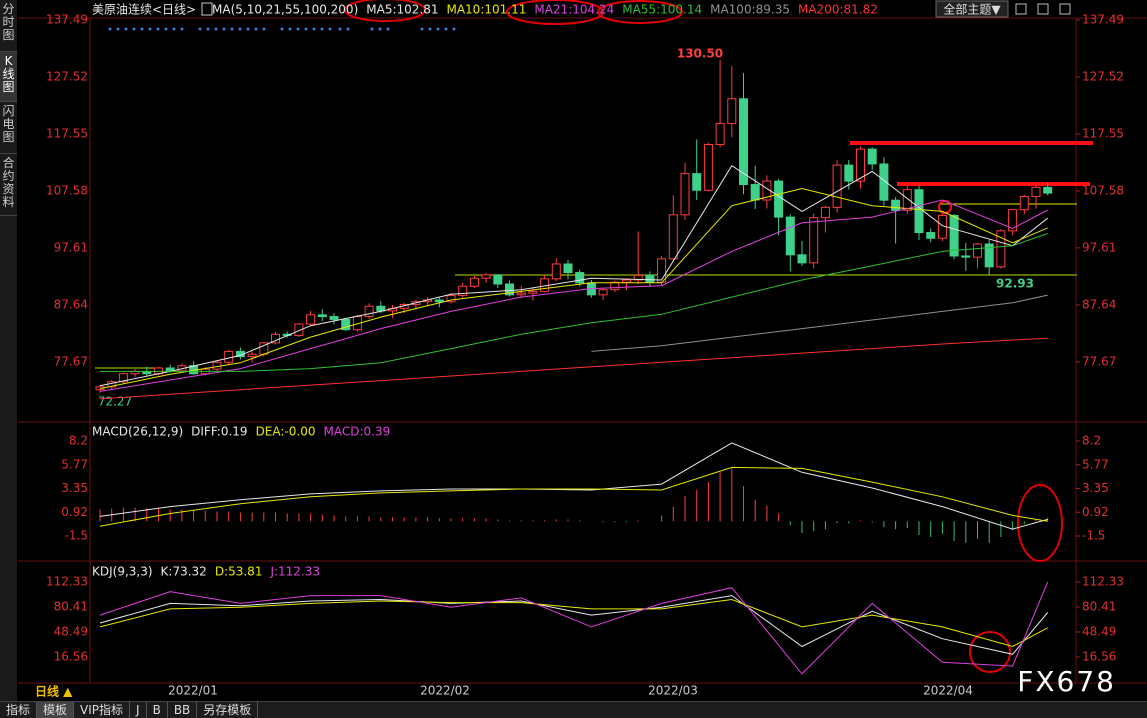 The image size is (1147, 718). Describe the element at coordinates (138, 710) in the screenshot. I see `tab: J` at that location.